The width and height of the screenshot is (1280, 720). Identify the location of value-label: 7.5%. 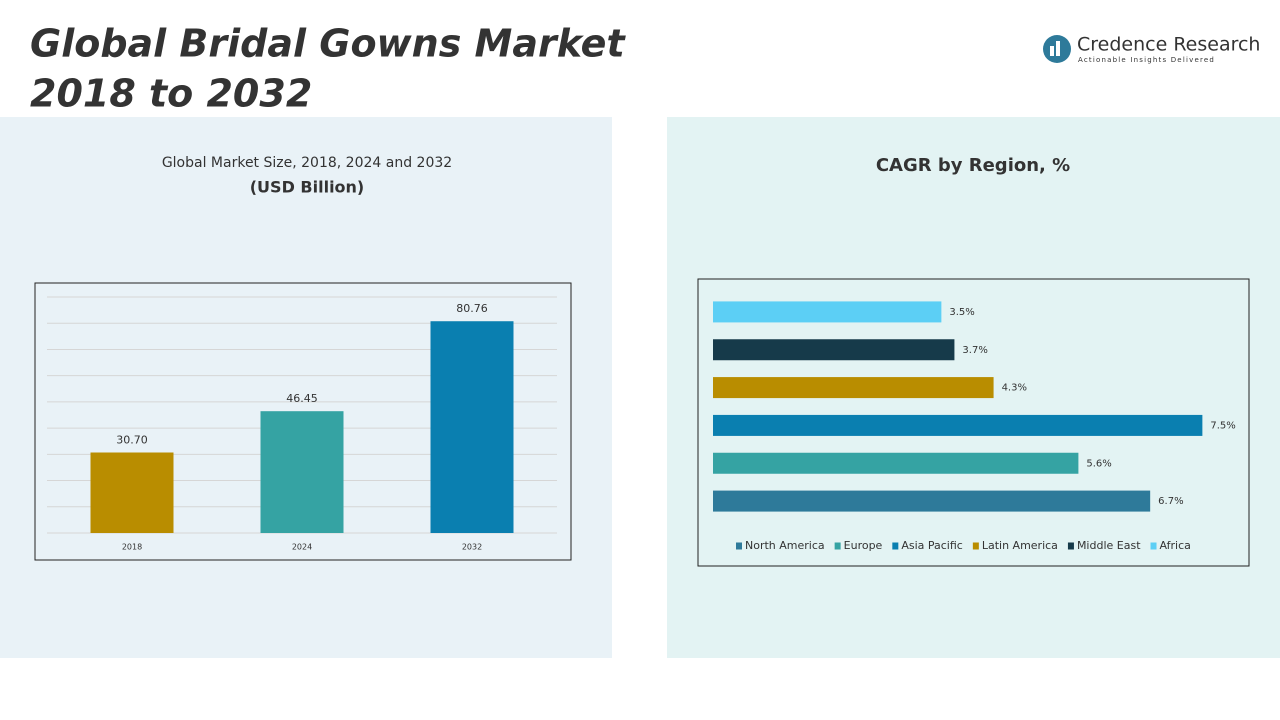
(1222, 425).